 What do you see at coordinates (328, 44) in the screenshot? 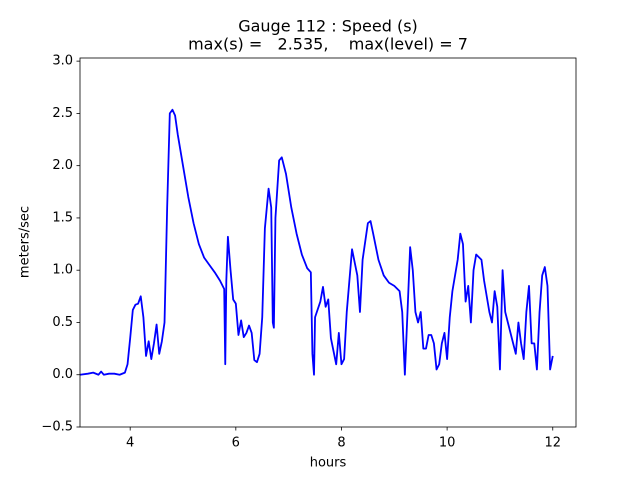
I see `chart-subtitle: max(s) = 2.535, max(level) = 7` at bounding box center [328, 44].